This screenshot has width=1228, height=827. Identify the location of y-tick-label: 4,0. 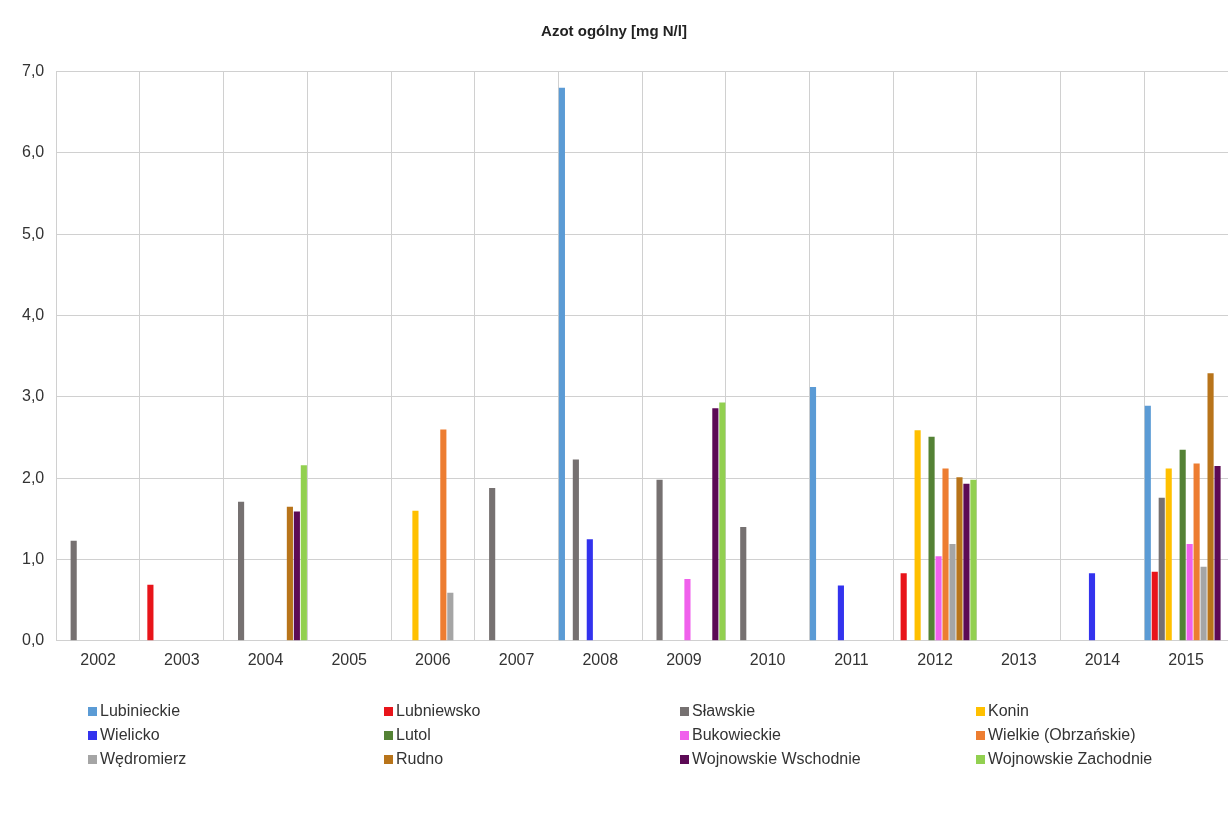
(33, 314).